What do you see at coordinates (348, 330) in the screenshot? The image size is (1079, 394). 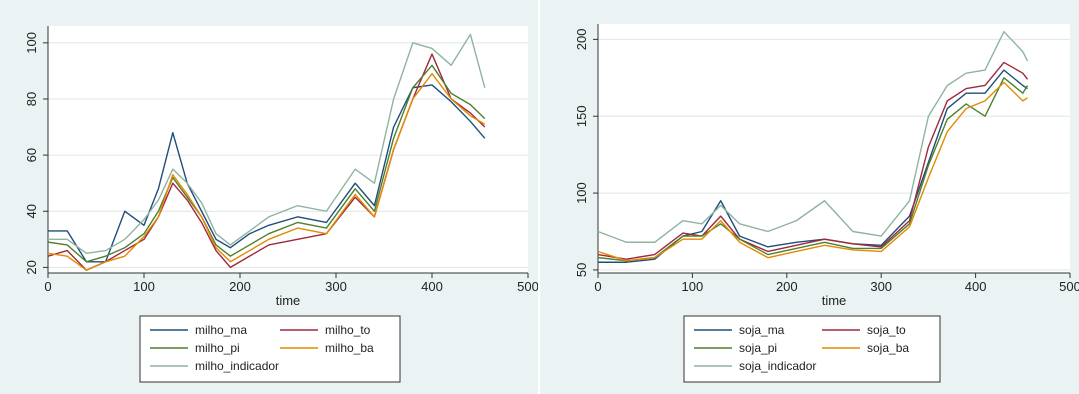 I see `legend-label: milho_to` at bounding box center [348, 330].